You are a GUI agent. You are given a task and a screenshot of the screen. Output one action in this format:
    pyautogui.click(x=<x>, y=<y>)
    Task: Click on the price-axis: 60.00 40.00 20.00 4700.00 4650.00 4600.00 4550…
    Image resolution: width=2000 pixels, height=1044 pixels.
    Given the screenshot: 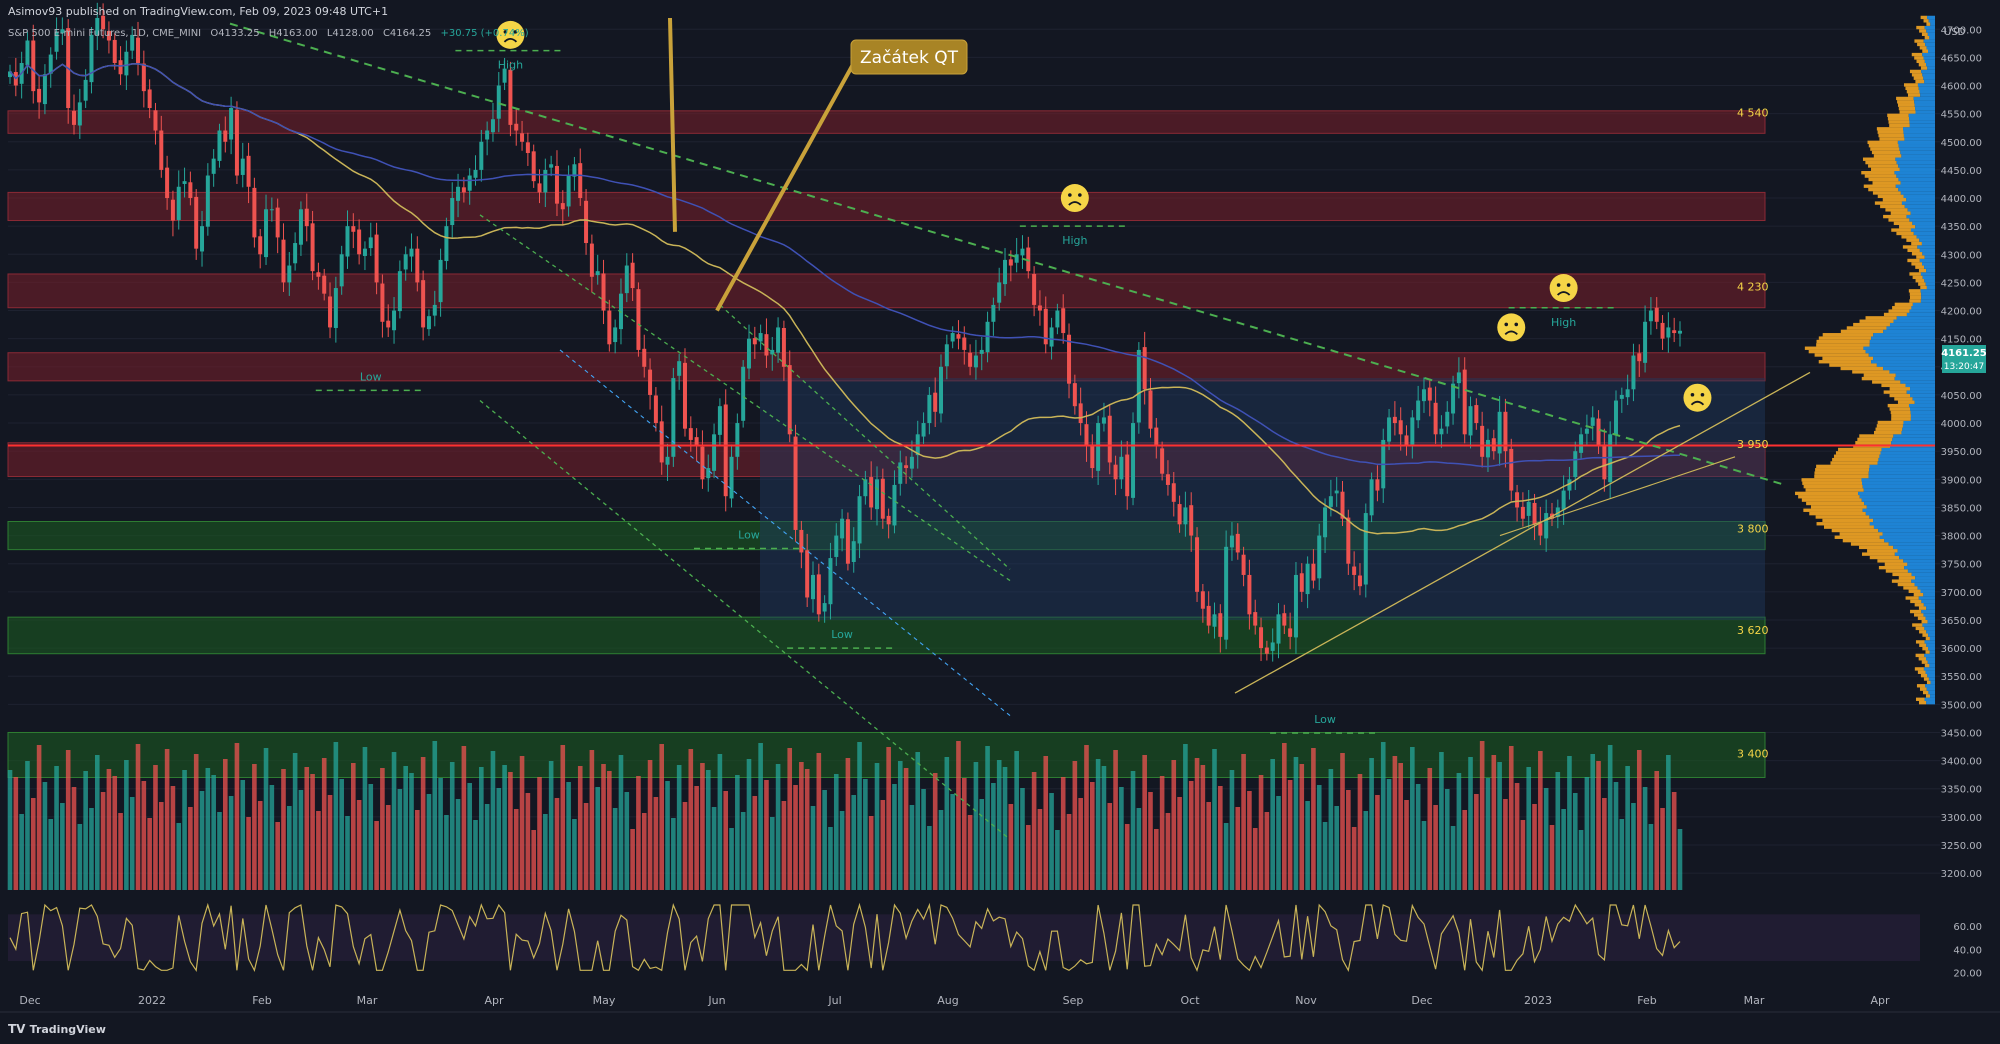 What is the action you would take?
    pyautogui.click(x=1961, y=502)
    